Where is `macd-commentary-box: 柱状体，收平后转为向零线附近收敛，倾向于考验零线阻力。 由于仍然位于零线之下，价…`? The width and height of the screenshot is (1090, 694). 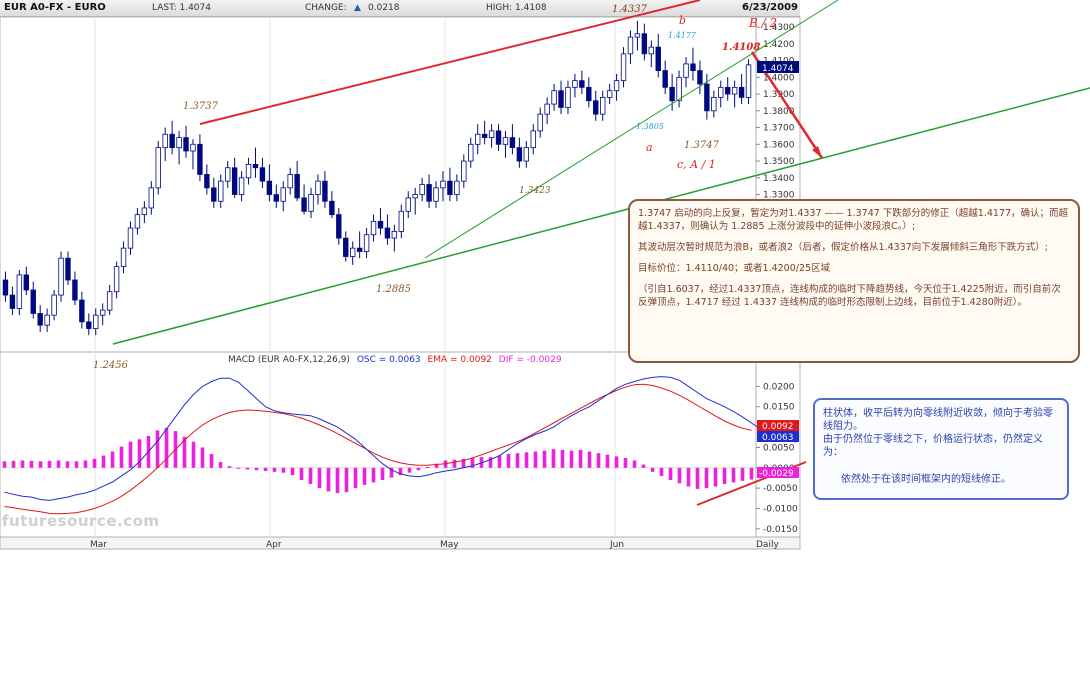
macd-commentary-box: 柱状体，收平后转为向零线附近收敛，倾向于考验零线阻力。 由于仍然位于零线之下，价… is located at coordinates (941, 449).